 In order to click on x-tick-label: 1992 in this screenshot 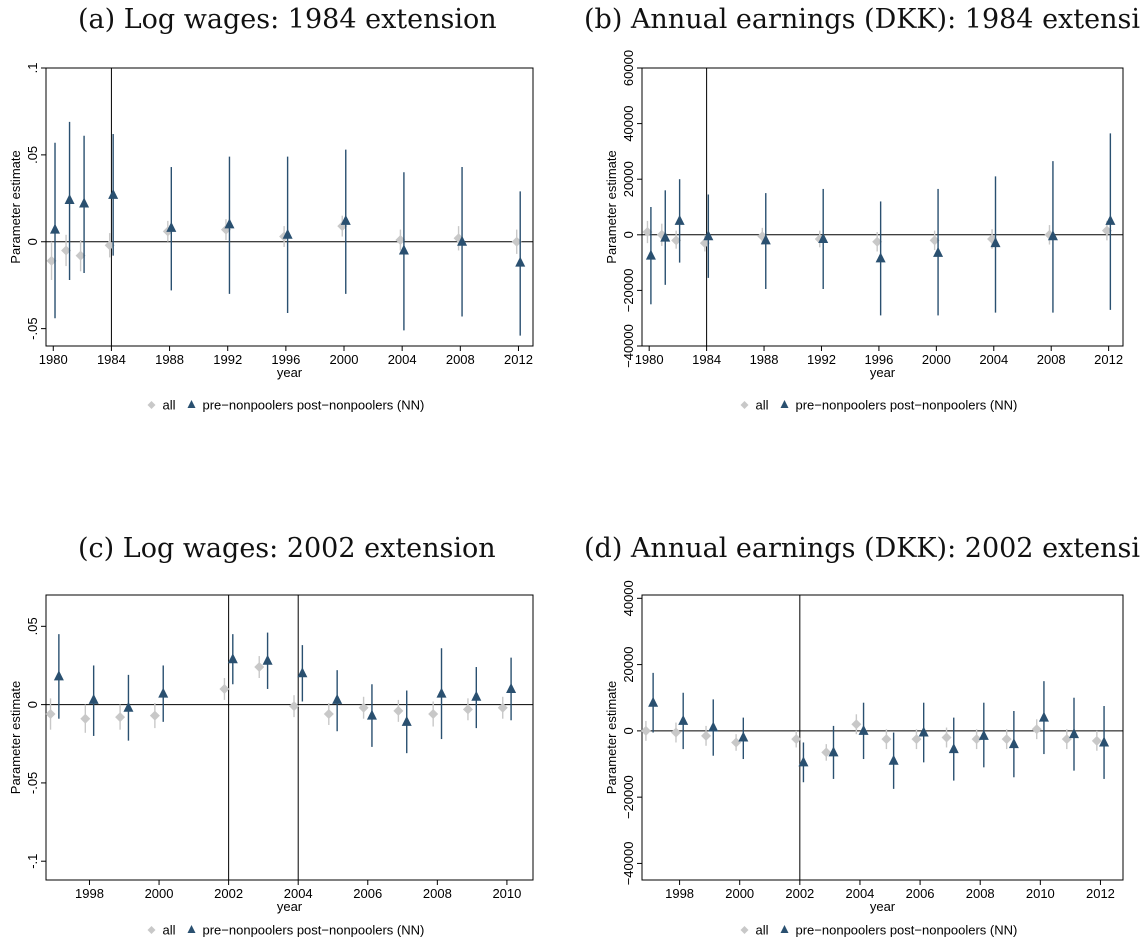, I will do `click(227, 359)`.